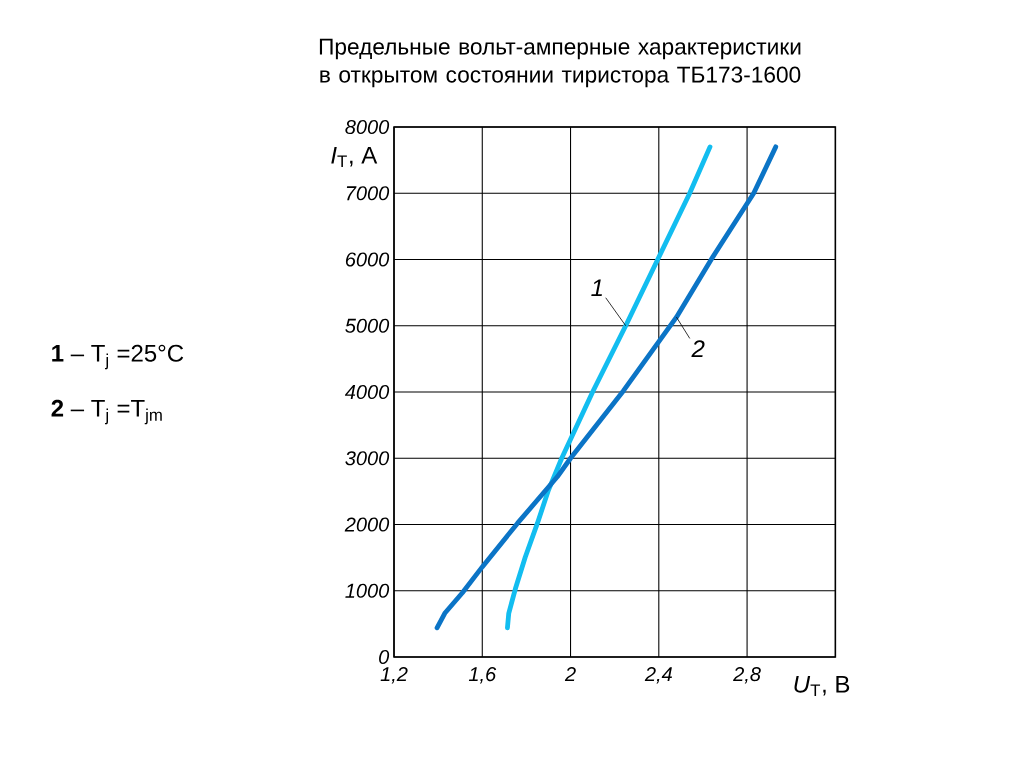 This screenshot has height=768, width=1024. What do you see at coordinates (367, 524) in the screenshot?
I see `y-tick-label: 2000` at bounding box center [367, 524].